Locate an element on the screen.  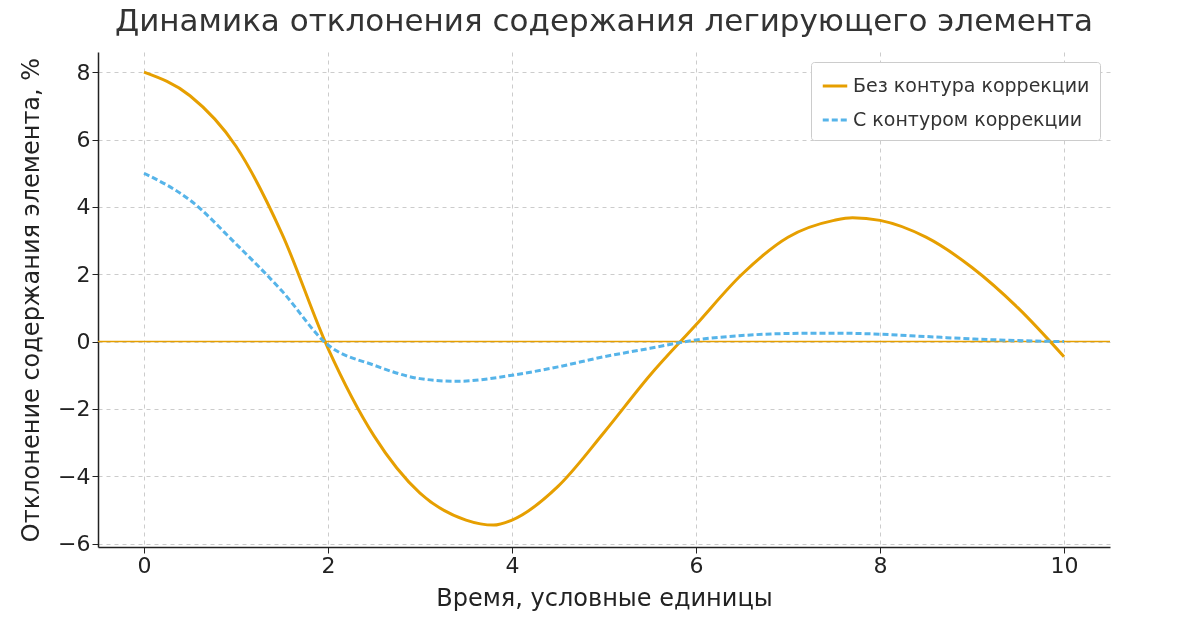
legend-label: С контуром коррекции is located at coordinates (968, 119).